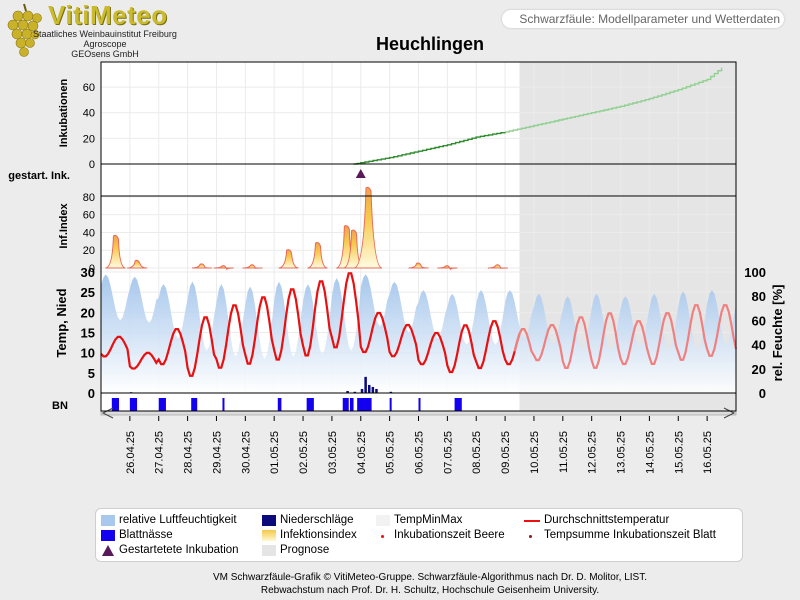  Describe the element at coordinates (146, 535) in the screenshot. I see `legend-label: Blattnässe` at that location.